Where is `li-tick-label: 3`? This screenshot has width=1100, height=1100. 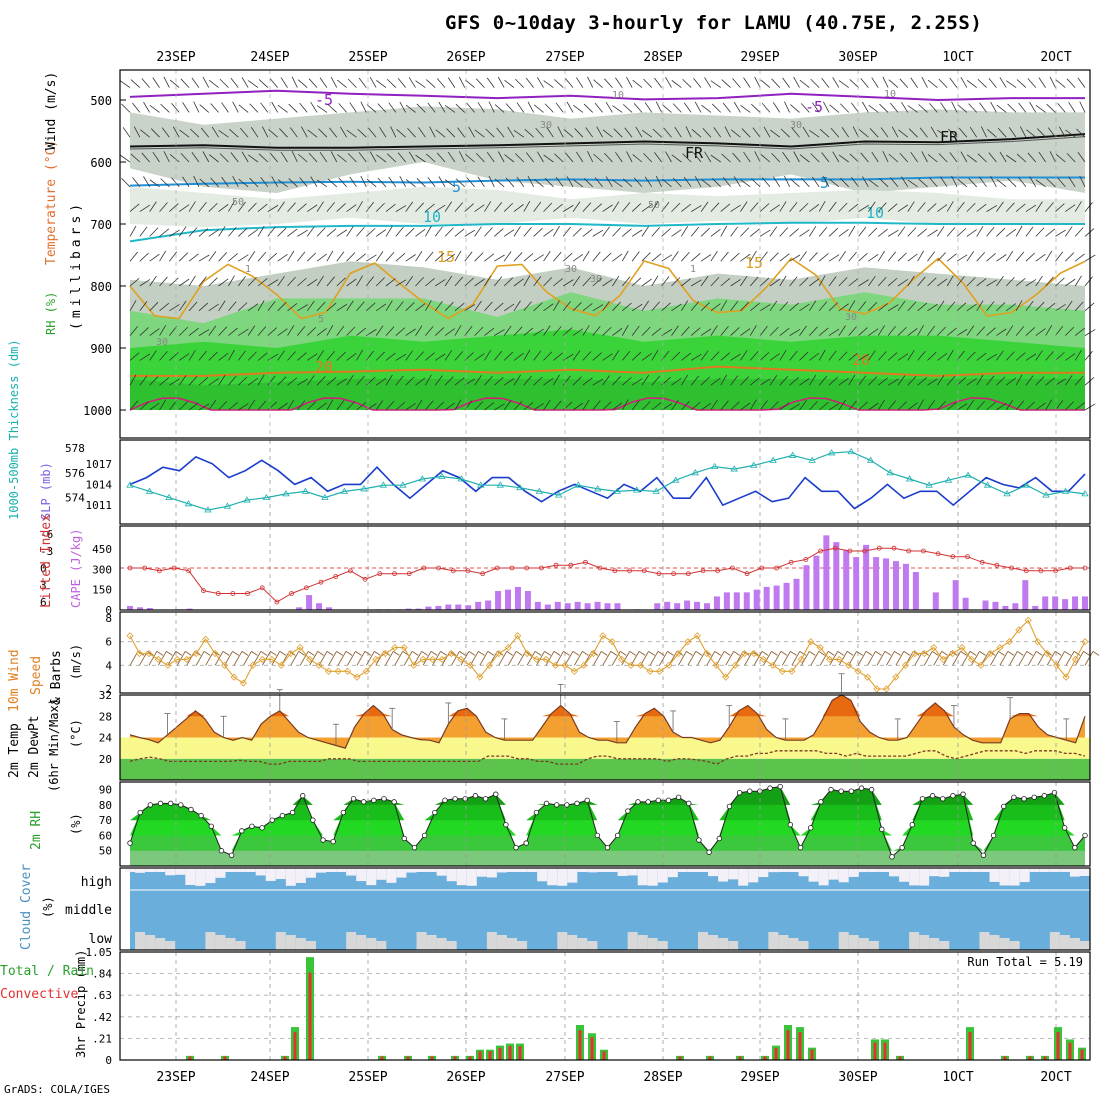 li-tick-label: 3 is located at coordinates (43, 585).